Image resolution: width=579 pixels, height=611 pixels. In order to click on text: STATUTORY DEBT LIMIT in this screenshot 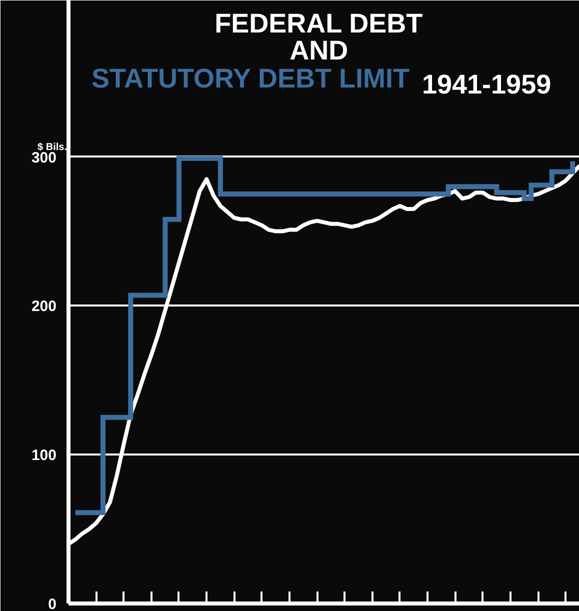, I will do `click(251, 79)`.